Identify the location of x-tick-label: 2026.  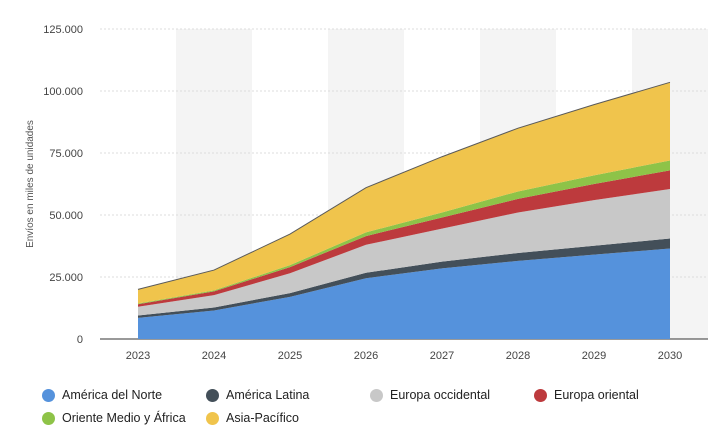
(366, 356).